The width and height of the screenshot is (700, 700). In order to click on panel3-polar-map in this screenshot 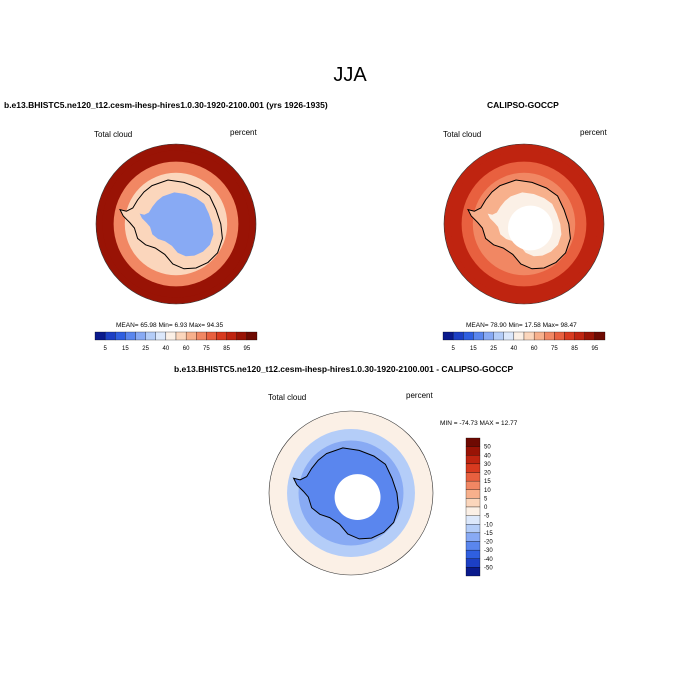, I will do `click(351, 493)`.